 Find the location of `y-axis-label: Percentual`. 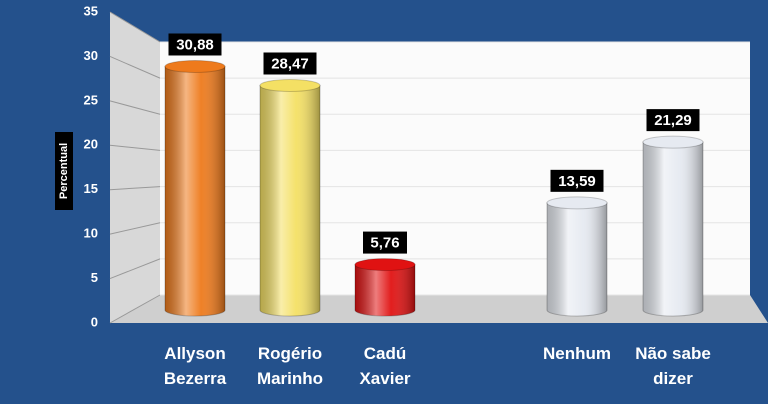

y-axis-label: Percentual is located at coordinates (64, 171).